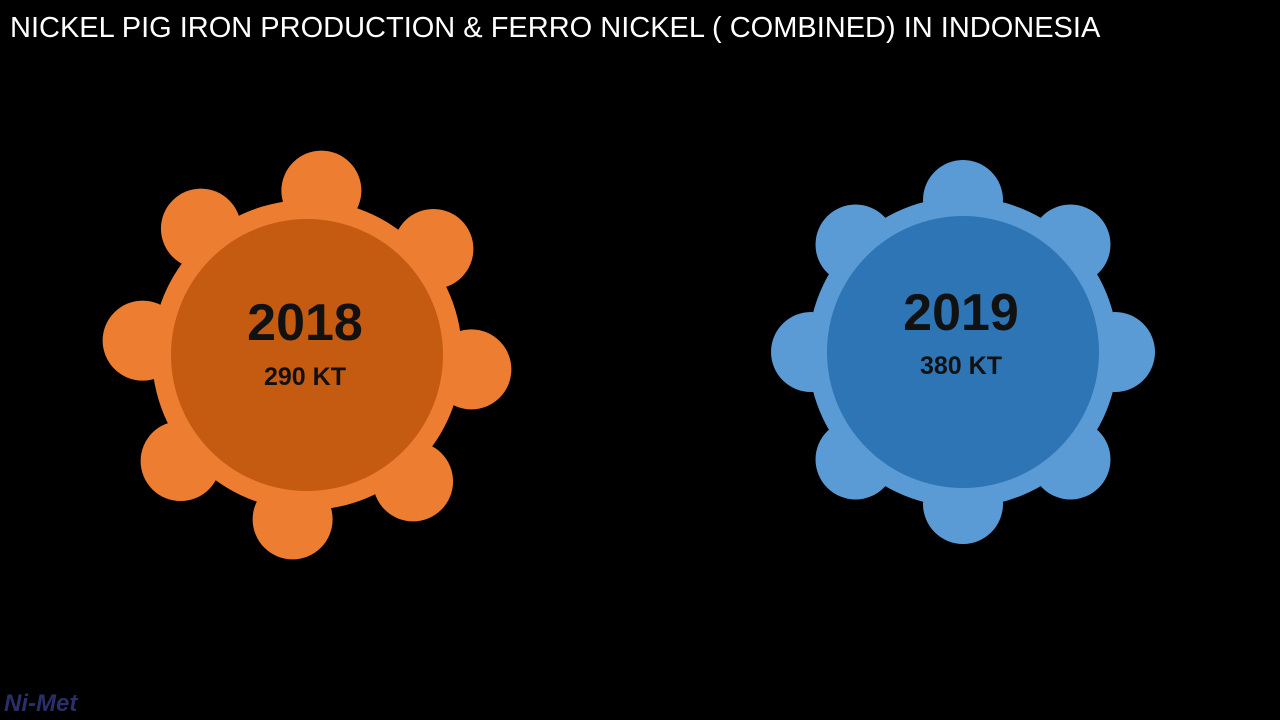 The height and width of the screenshot is (720, 1280). I want to click on year-label: 2019, so click(961, 313).